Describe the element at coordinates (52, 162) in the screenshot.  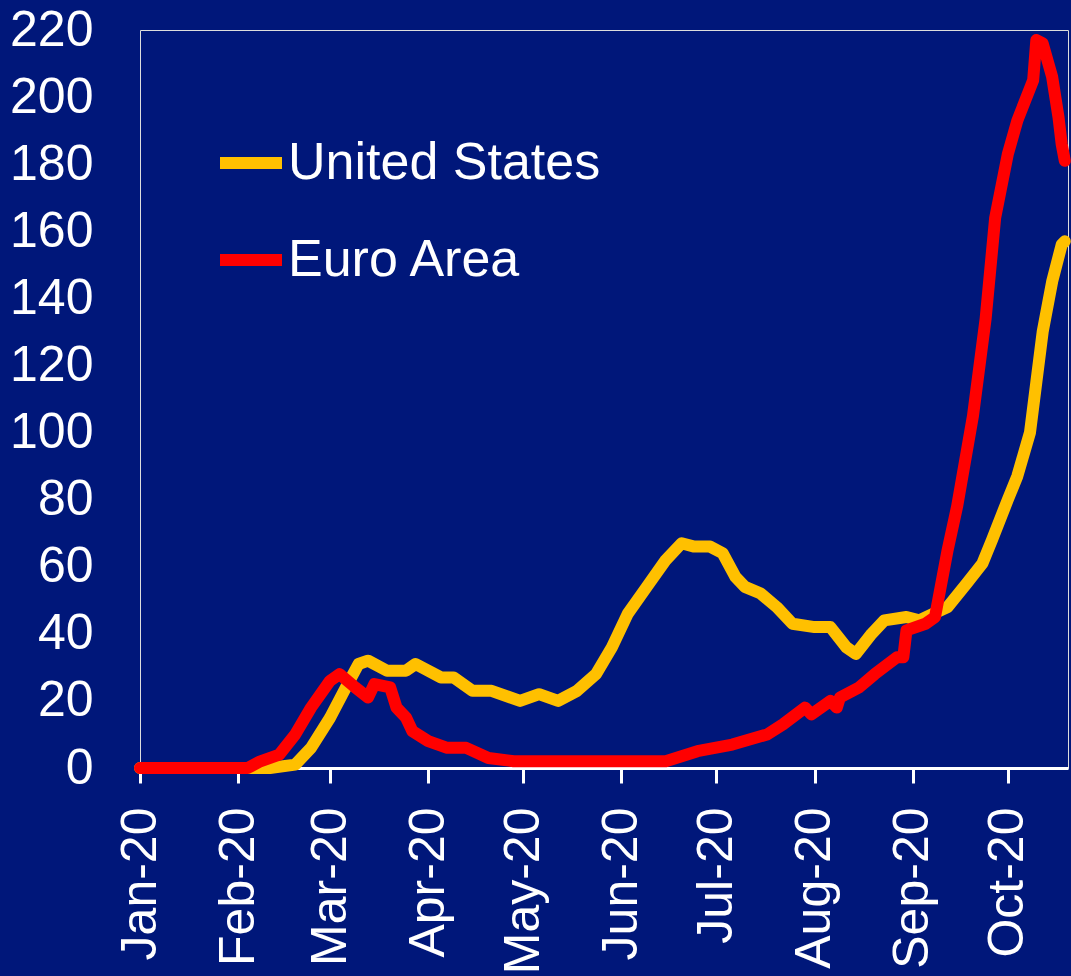
I see `y-tick-label: 180` at that location.